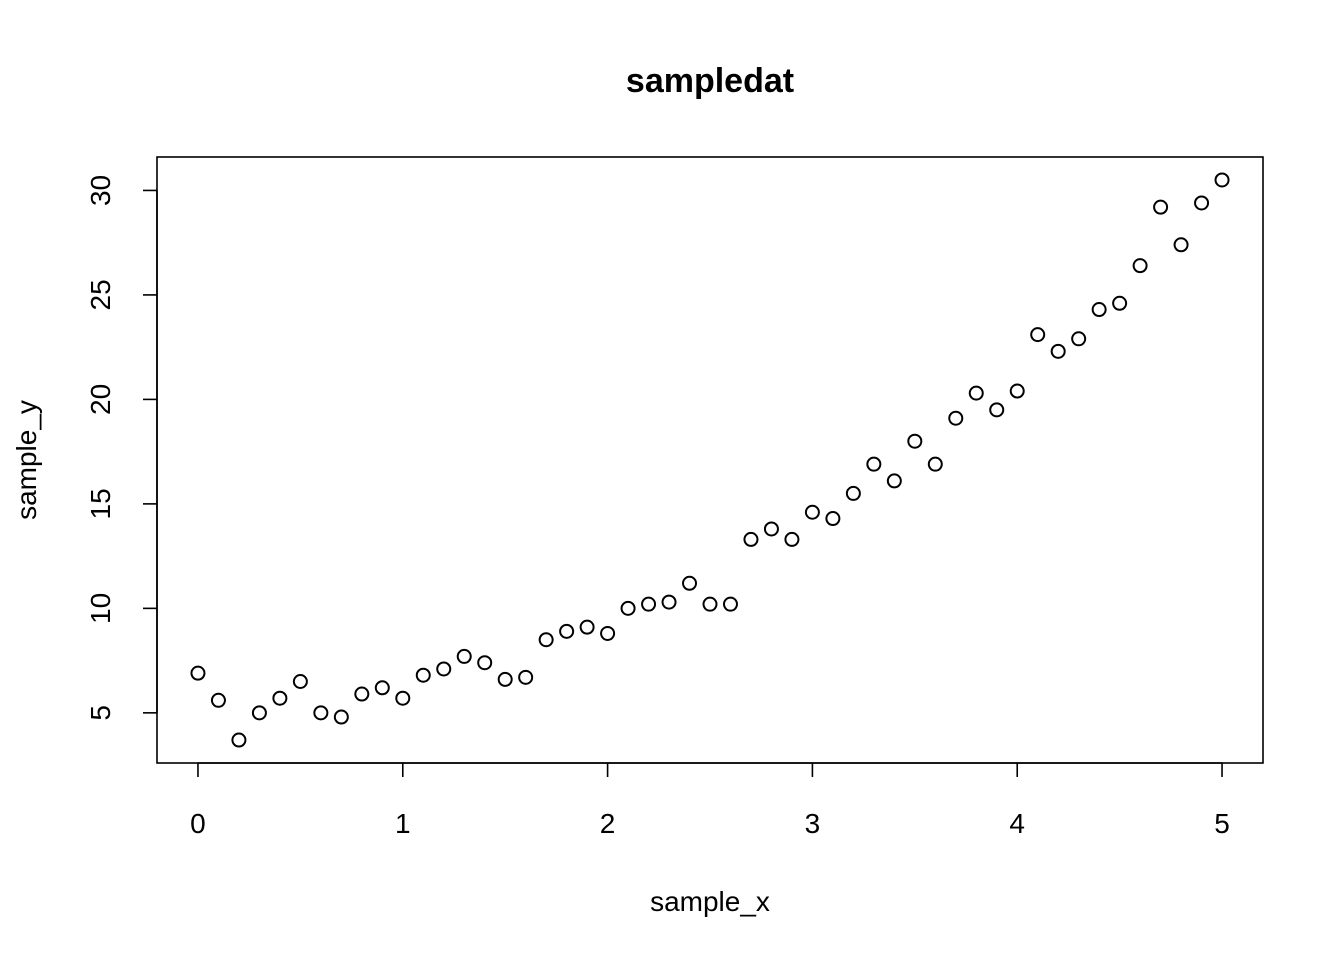  I want to click on x-tick-label: 2, so click(608, 823).